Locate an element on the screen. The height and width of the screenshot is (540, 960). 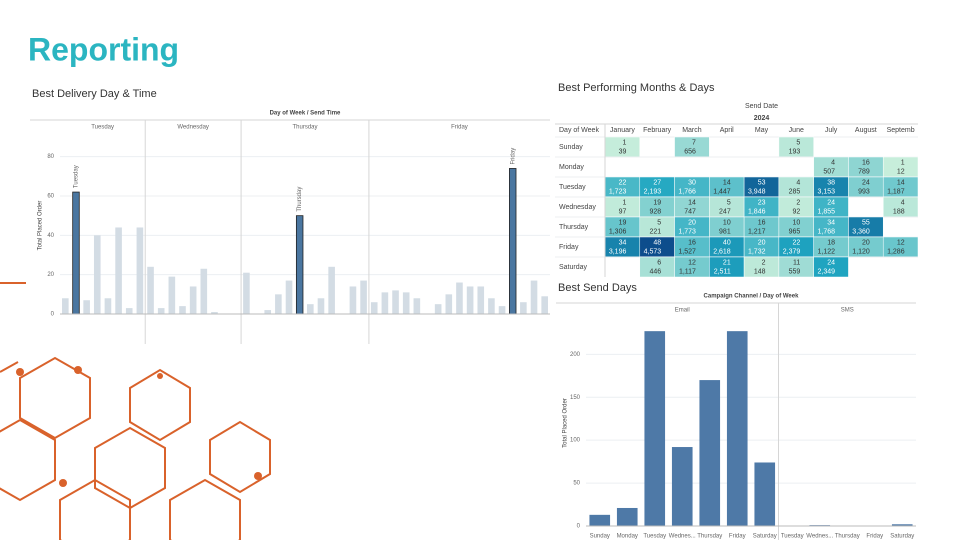
cell-count: 38 is located at coordinates (831, 182).